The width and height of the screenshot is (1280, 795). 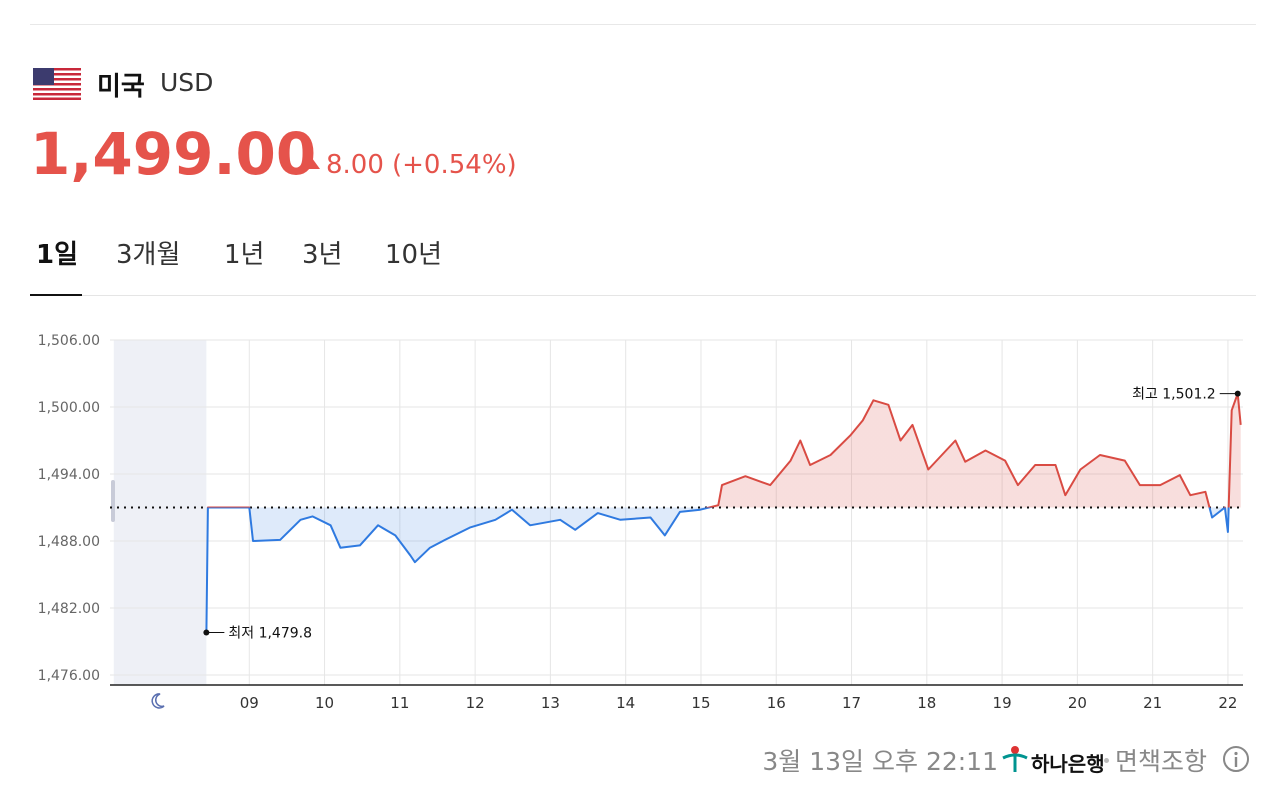 What do you see at coordinates (475, 703) in the screenshot?
I see `x-tick-label: 12` at bounding box center [475, 703].